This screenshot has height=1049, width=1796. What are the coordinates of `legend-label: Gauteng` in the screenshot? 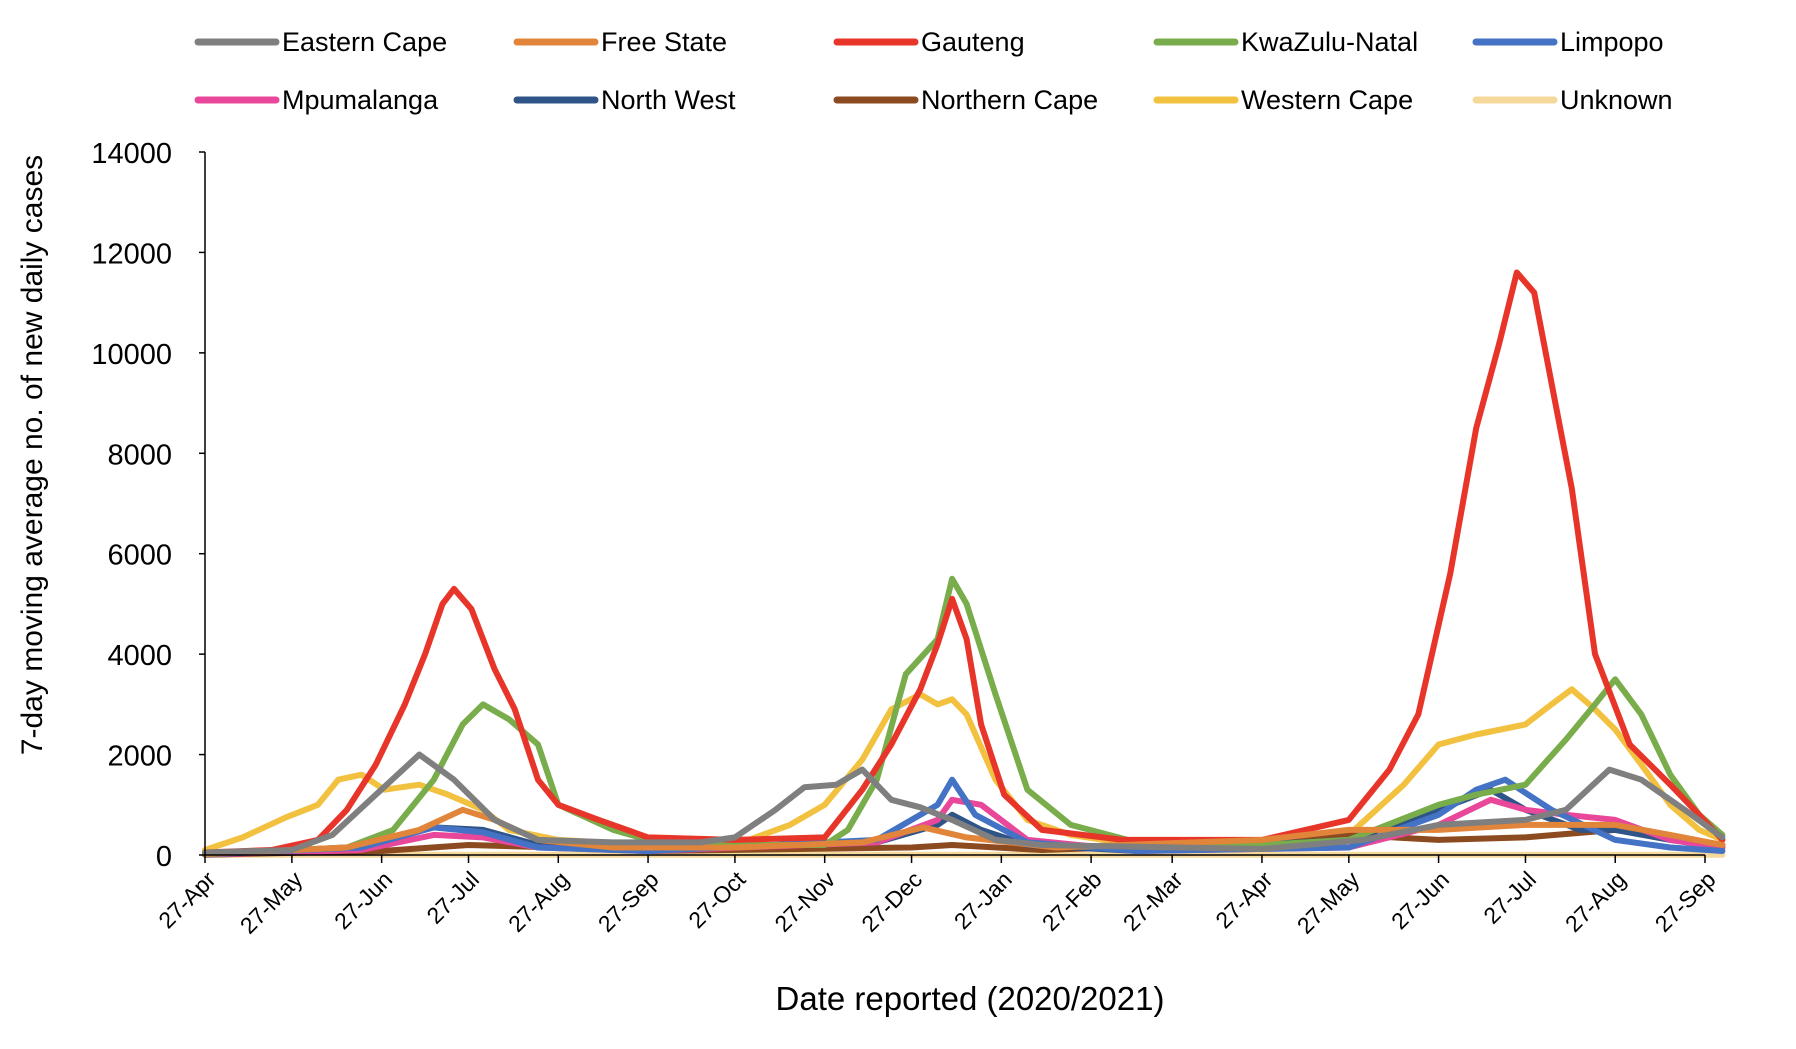 It's located at (973, 42).